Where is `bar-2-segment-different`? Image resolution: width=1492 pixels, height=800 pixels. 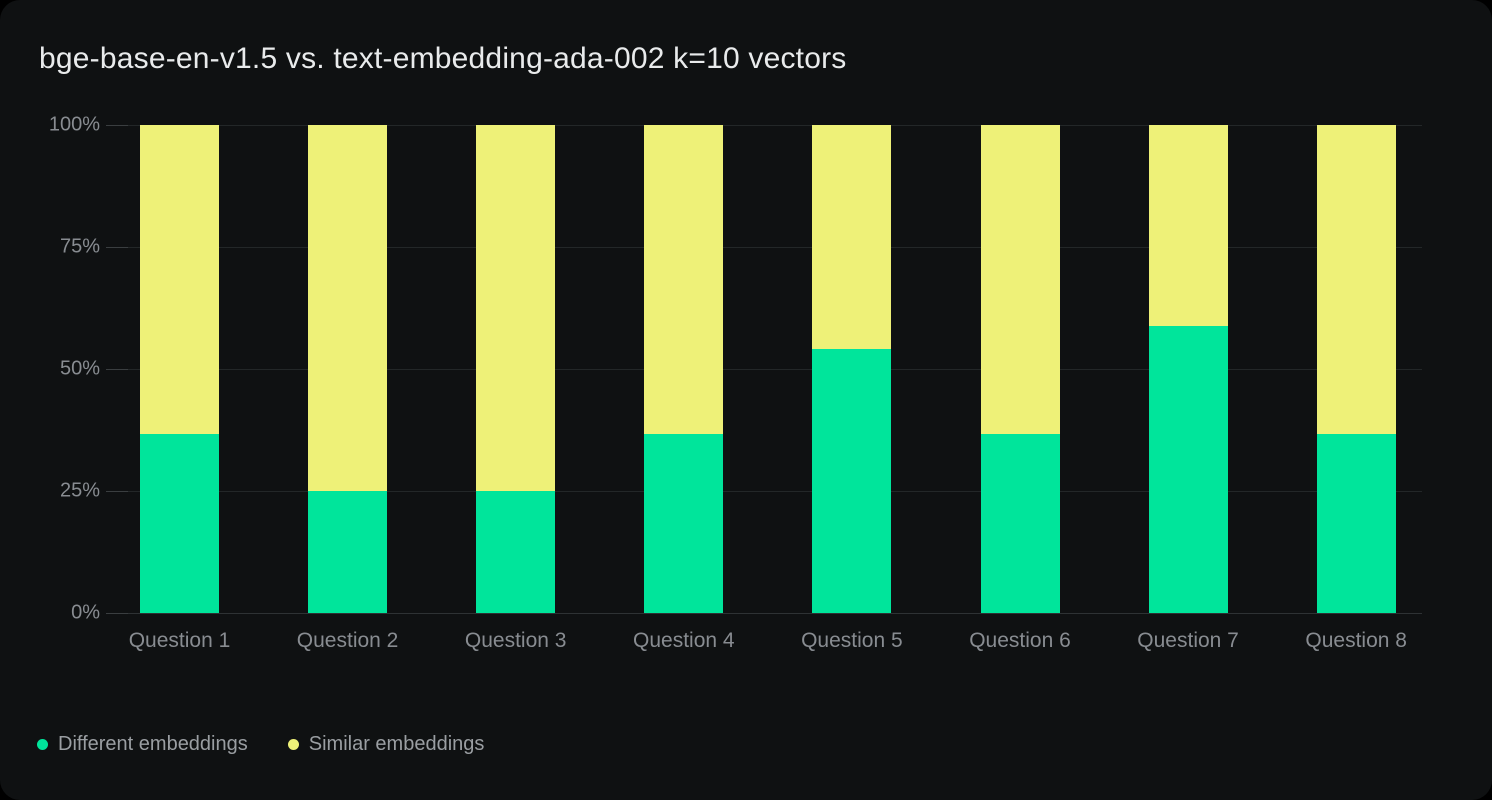 bar-2-segment-different is located at coordinates (348, 552).